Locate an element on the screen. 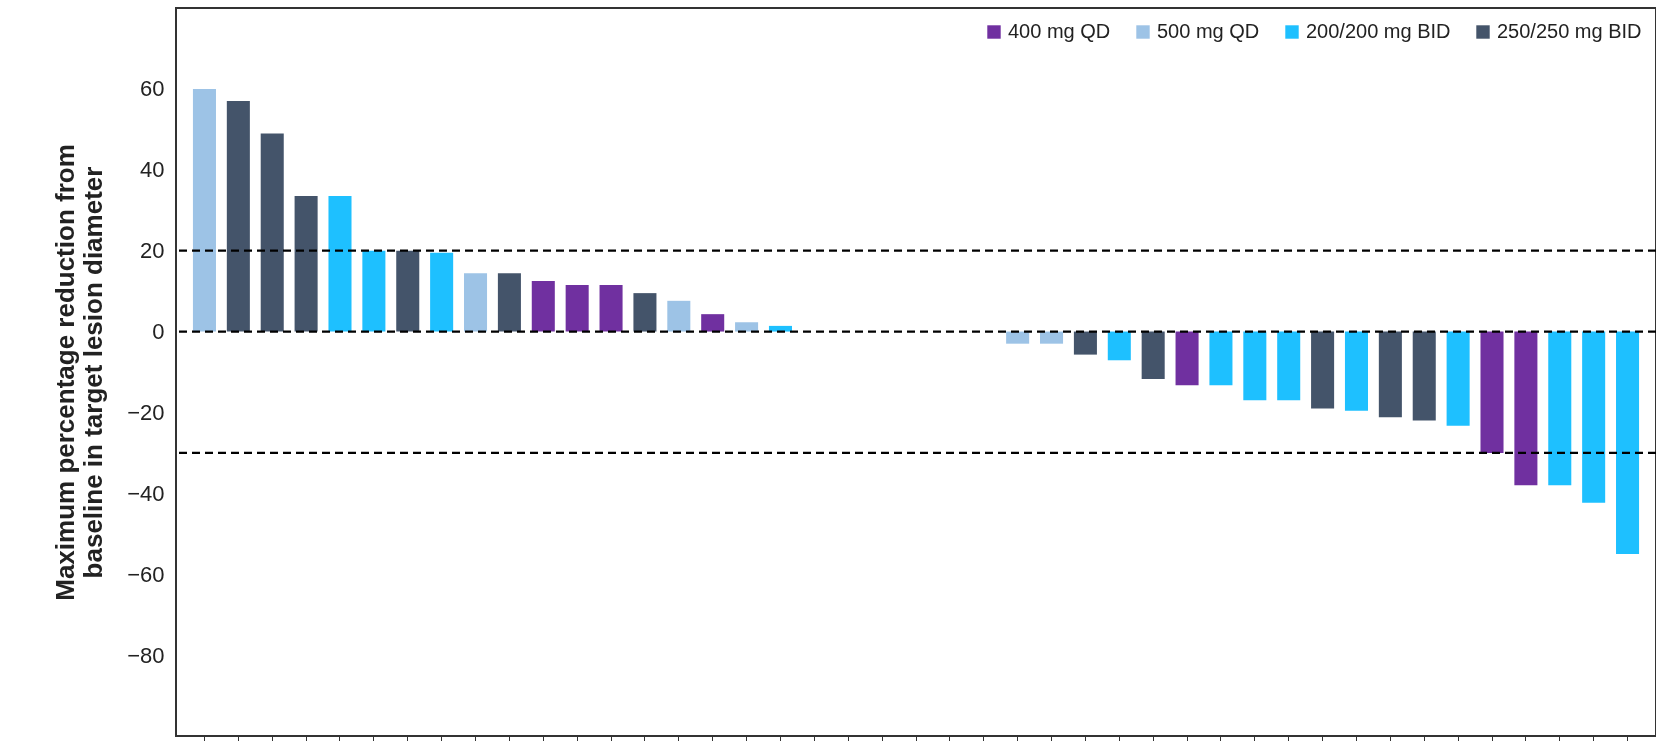  y-tick-label: −40 is located at coordinates (146, 493).